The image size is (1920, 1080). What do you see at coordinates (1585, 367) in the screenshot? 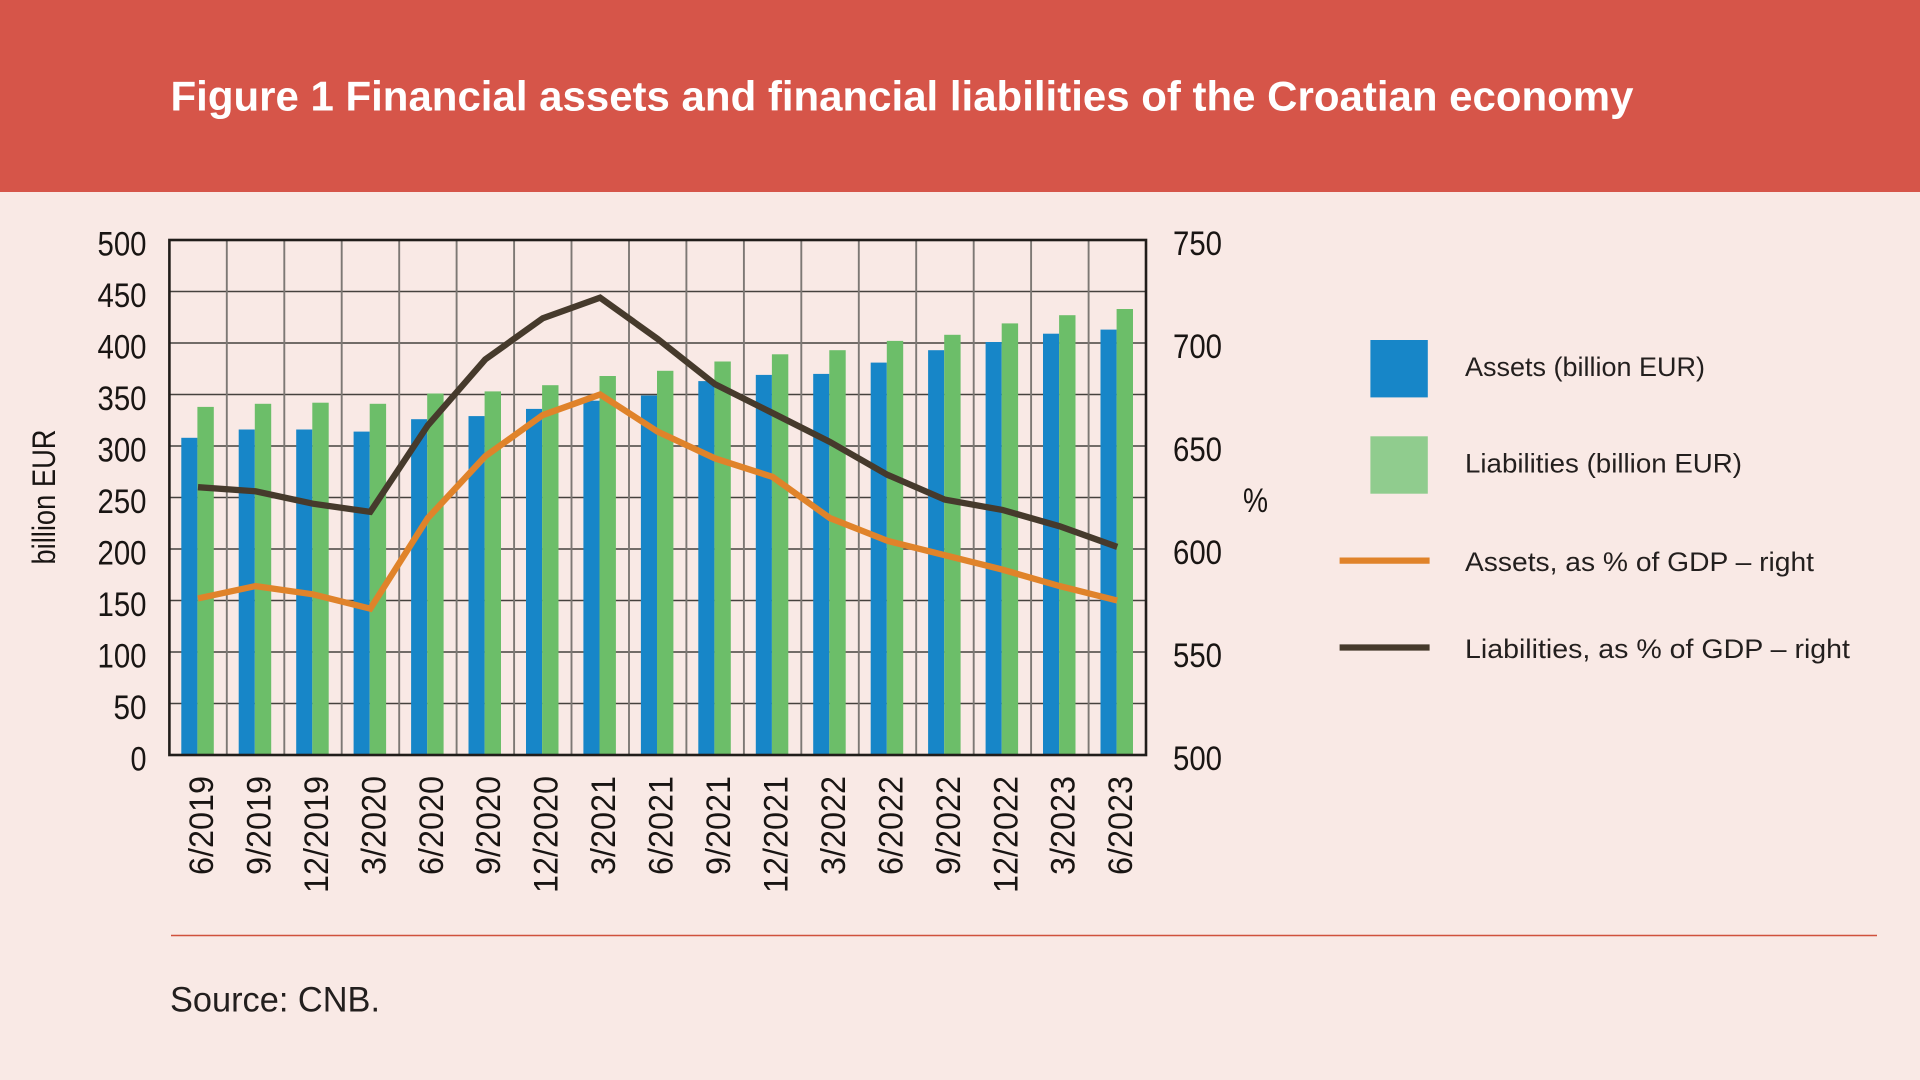
I see `svg-text: Assets (billion EUR)` at bounding box center [1585, 367].